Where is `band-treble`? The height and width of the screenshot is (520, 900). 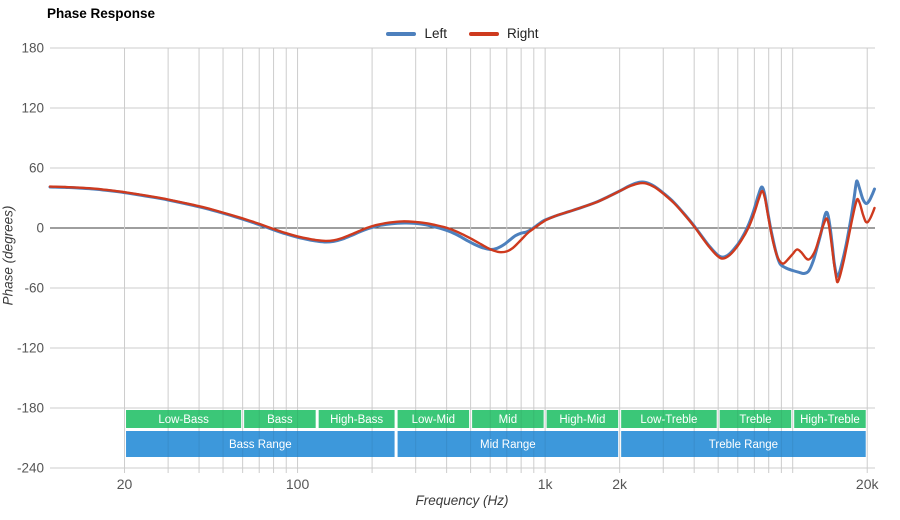
band-treble is located at coordinates (755, 419).